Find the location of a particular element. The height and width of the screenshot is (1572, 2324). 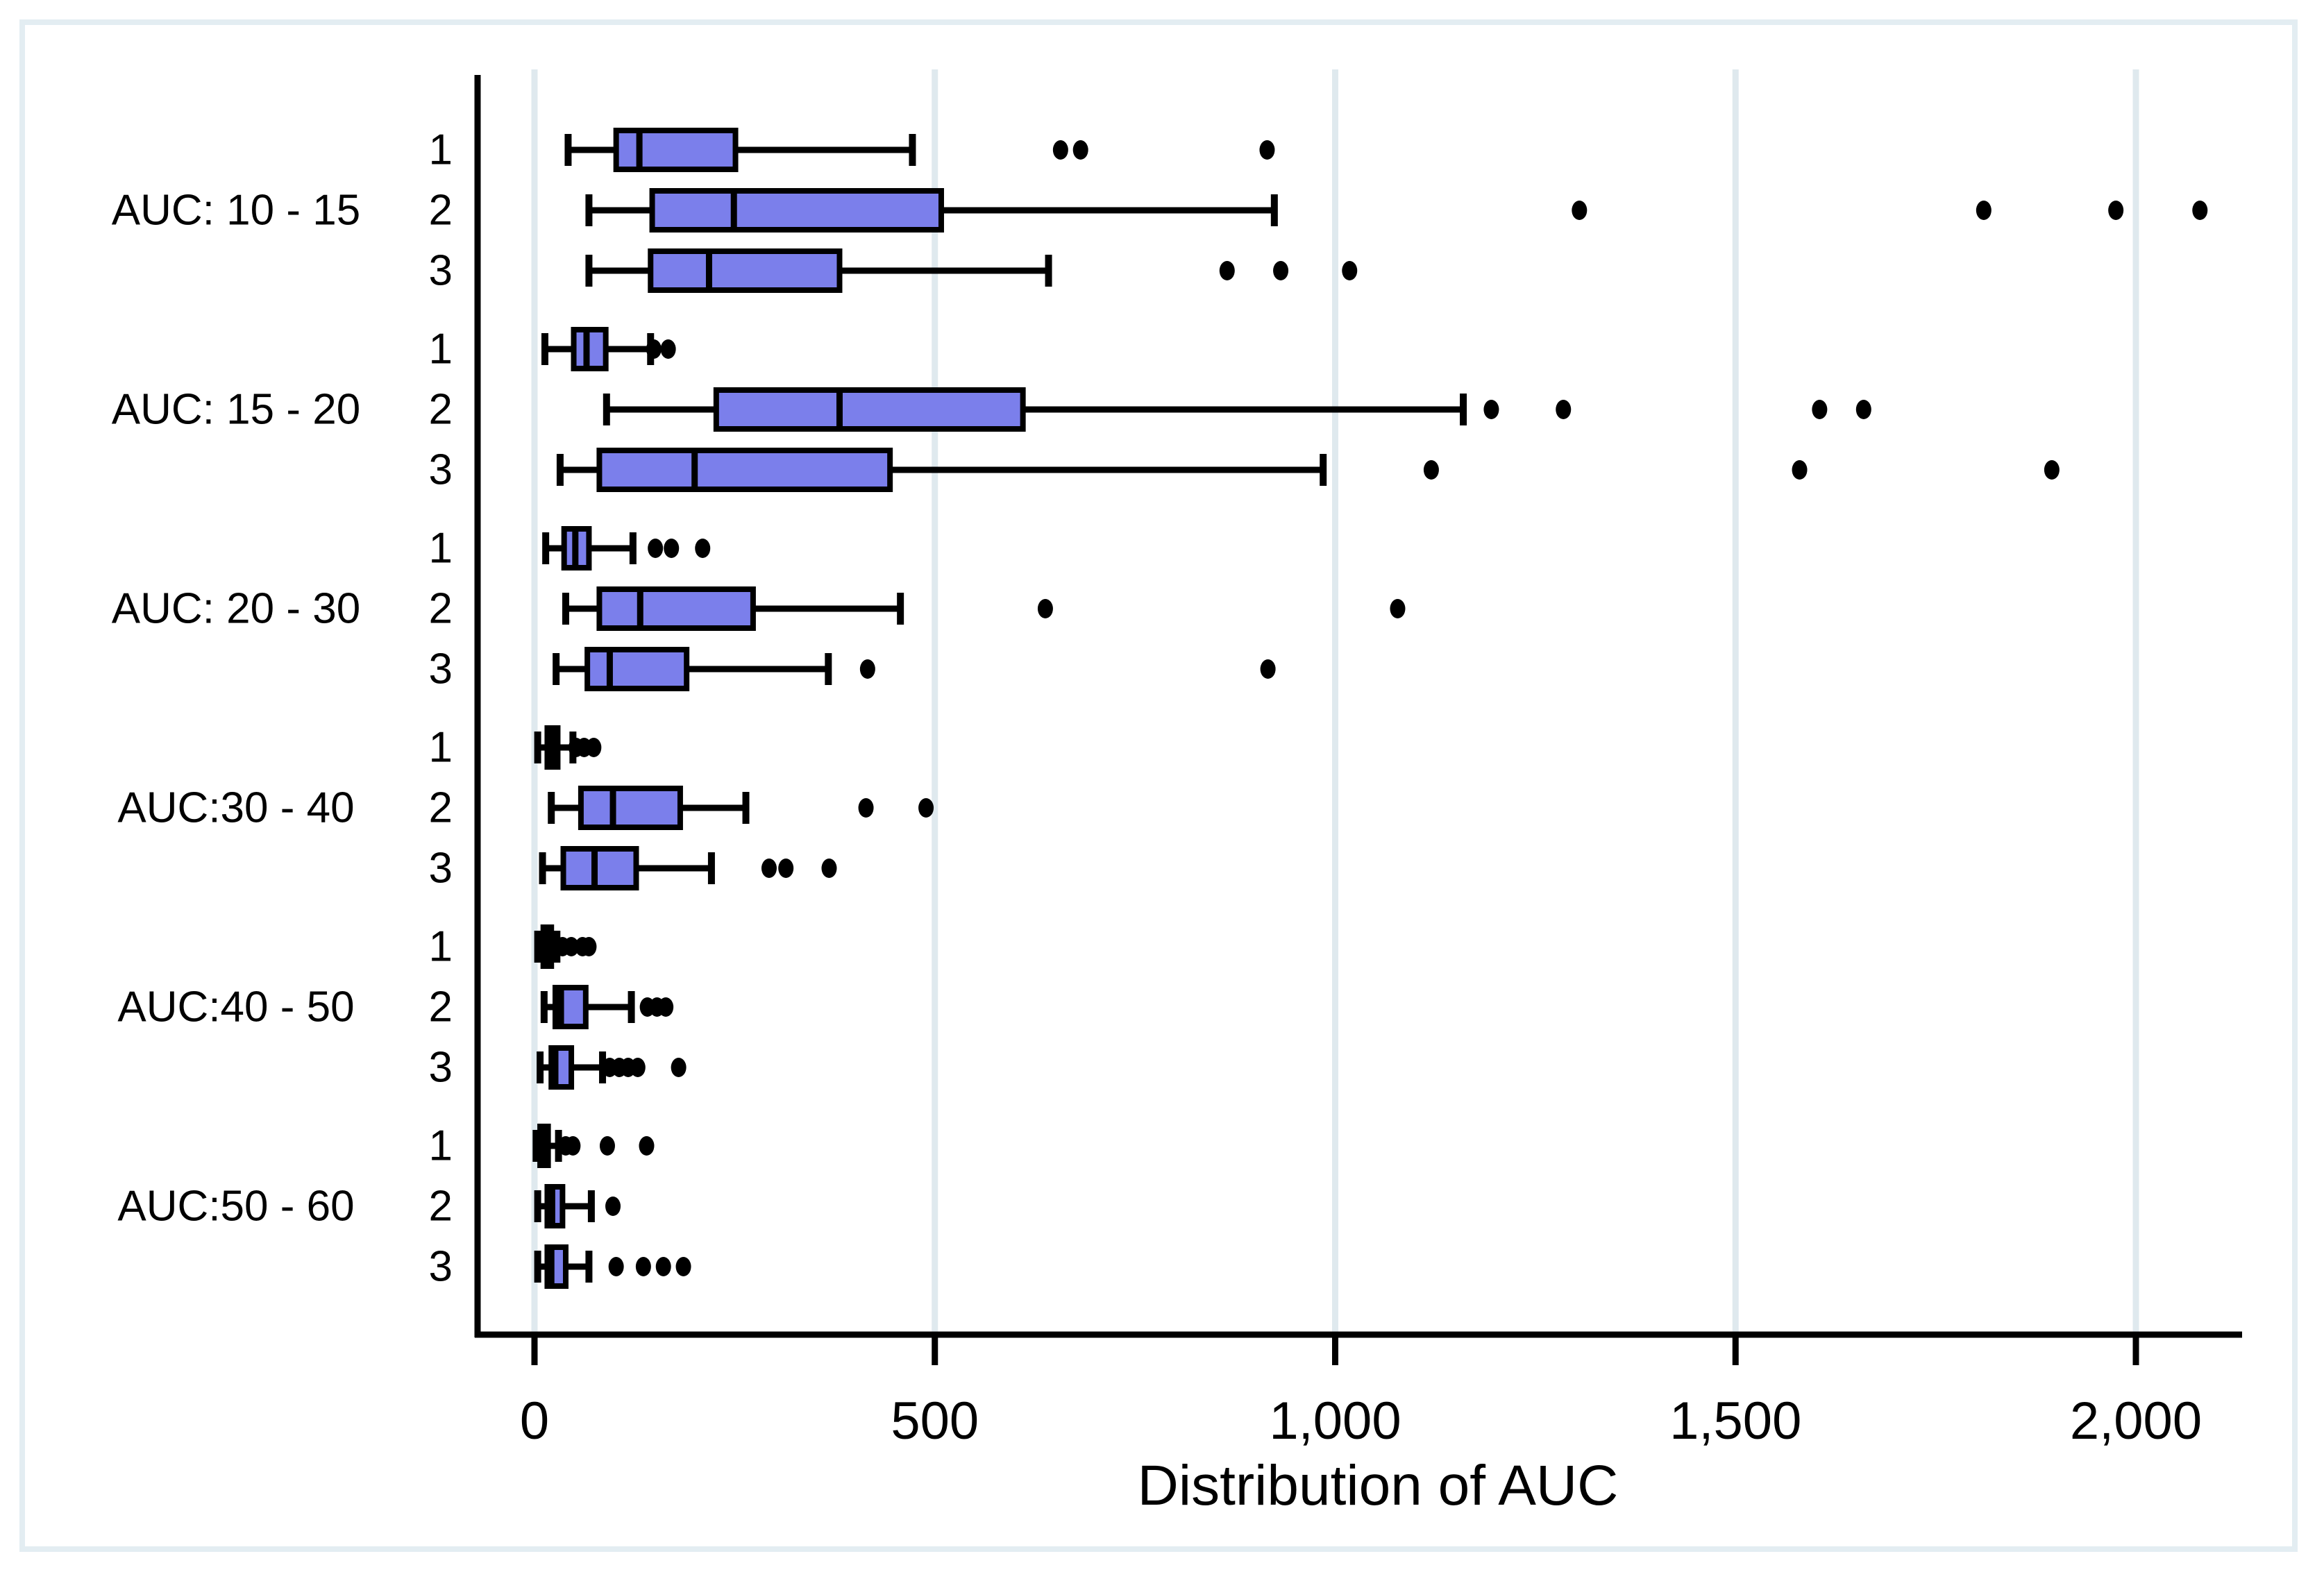

boxplot--15-20-rep2 is located at coordinates (1237, 409).